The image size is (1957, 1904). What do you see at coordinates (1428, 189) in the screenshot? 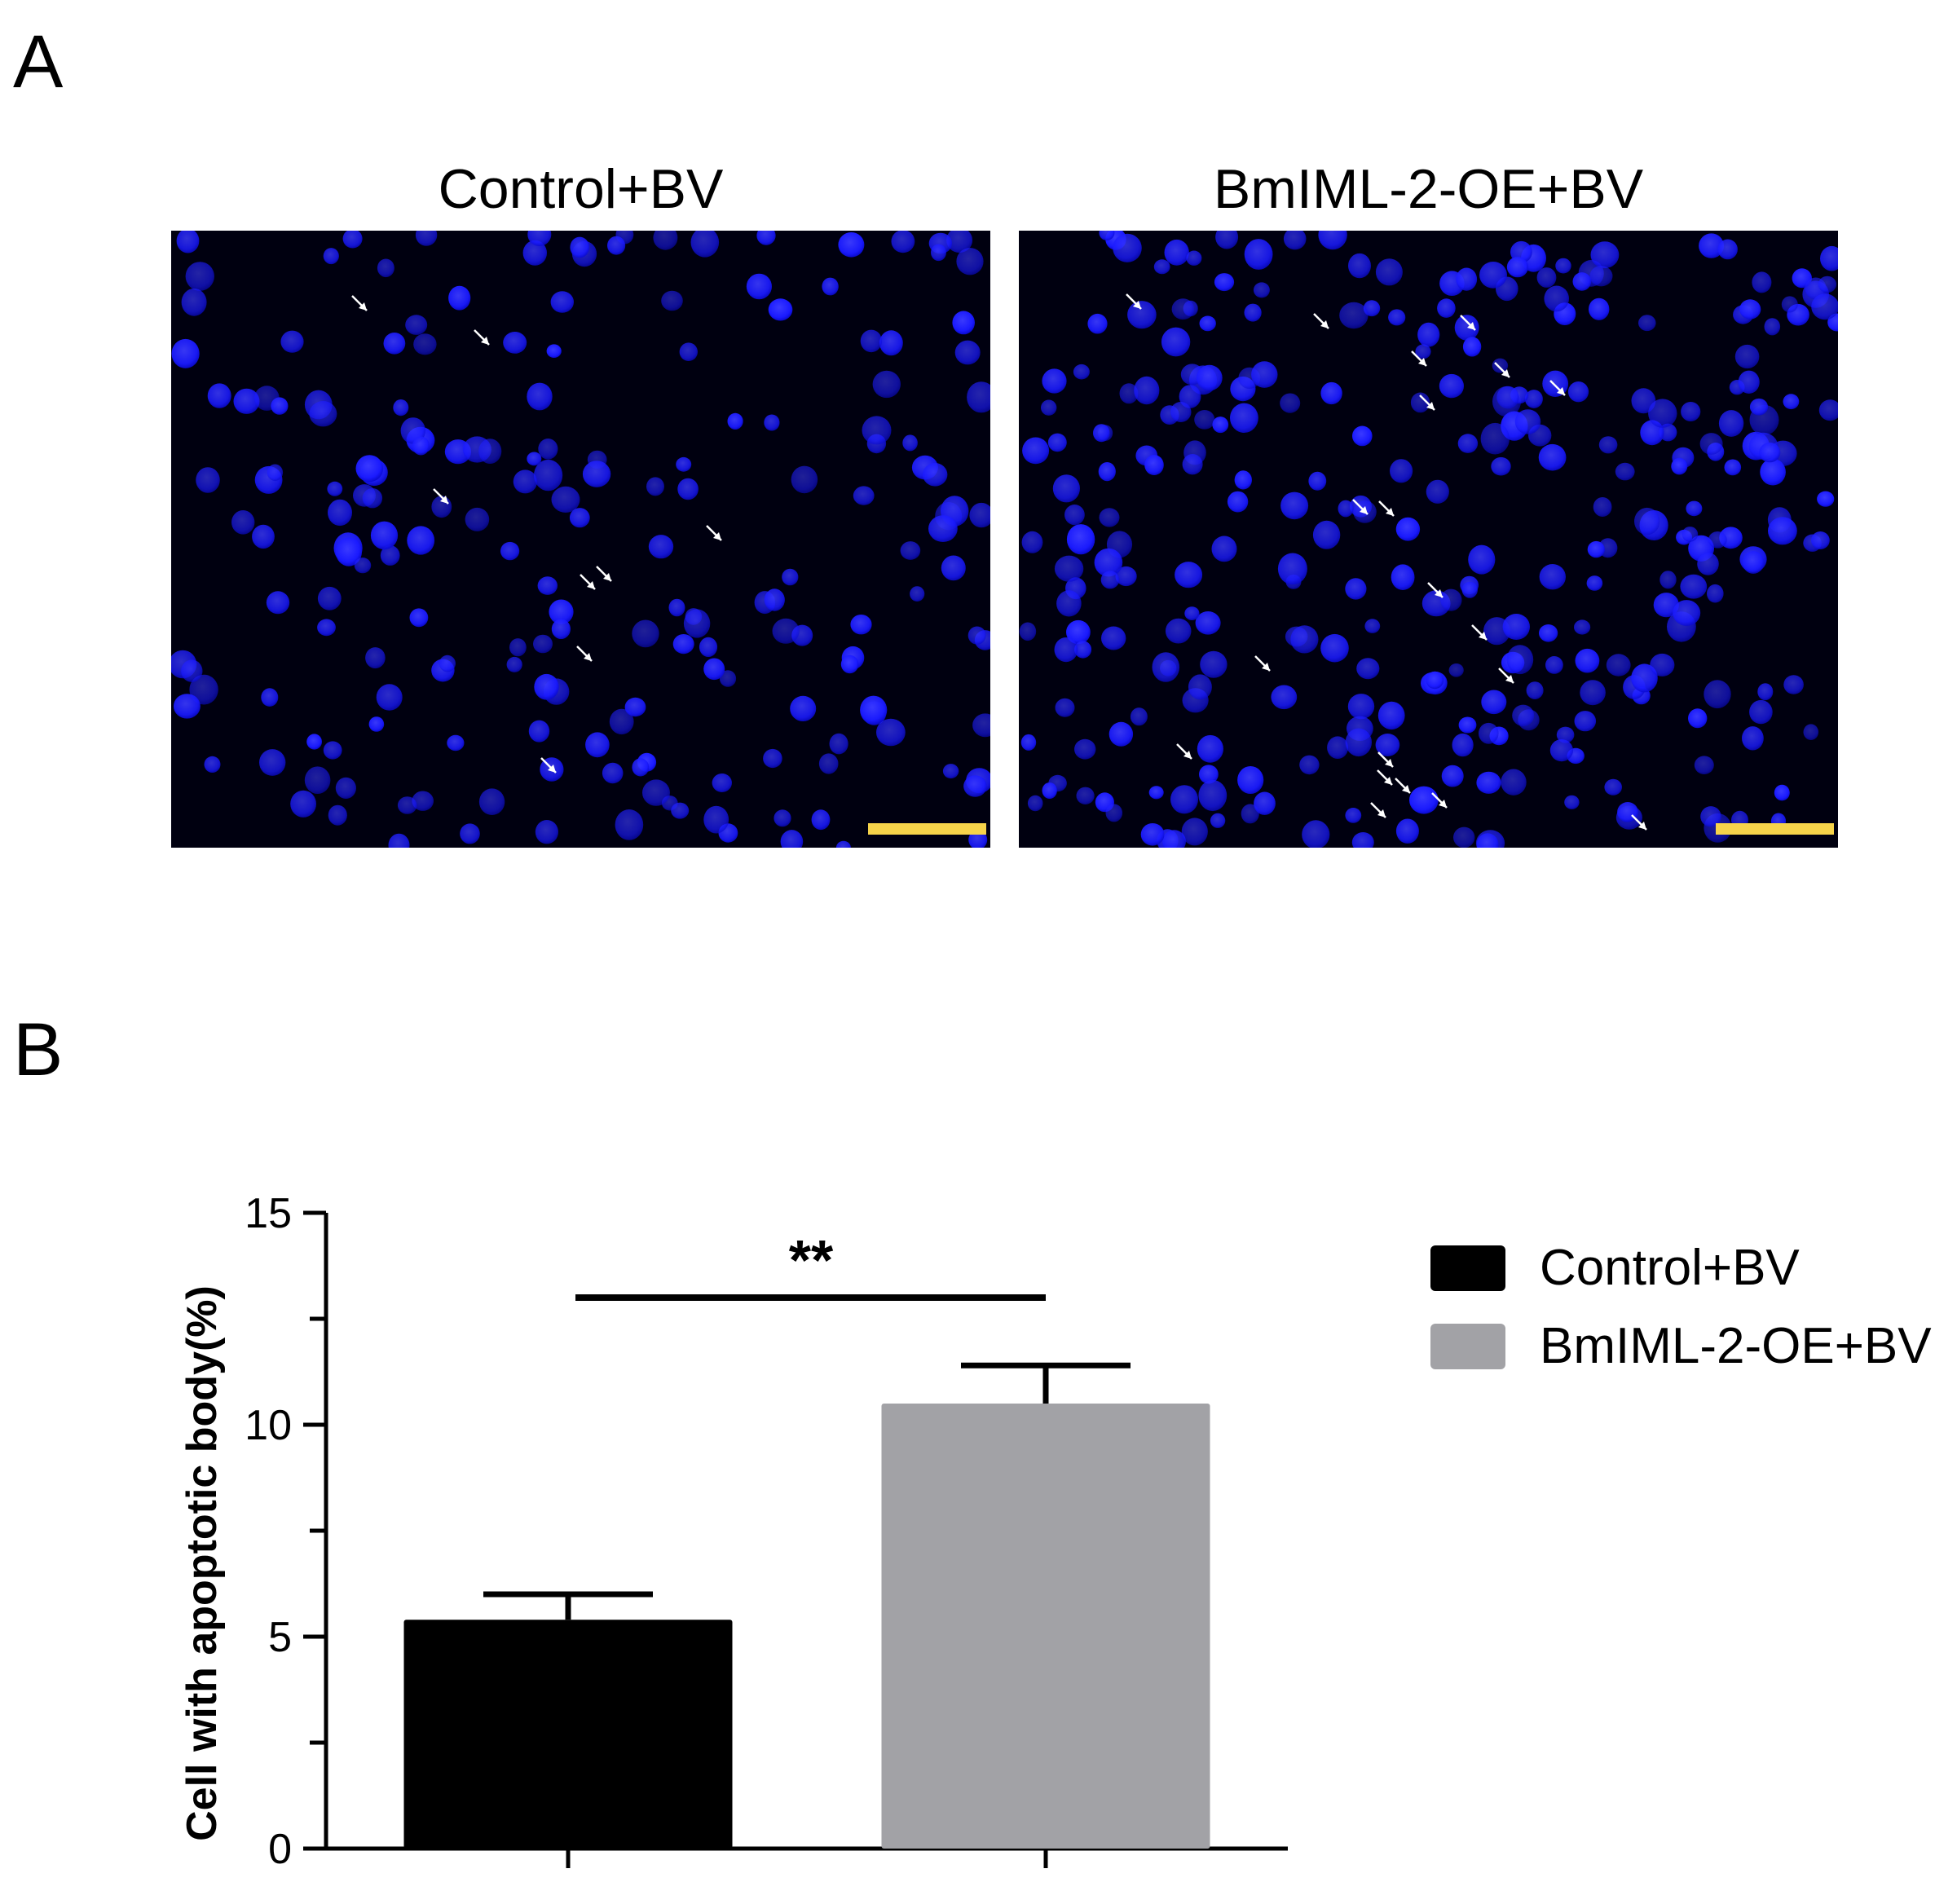
I see `image-title-oe: BmIML-2-OE+BV` at bounding box center [1428, 189].